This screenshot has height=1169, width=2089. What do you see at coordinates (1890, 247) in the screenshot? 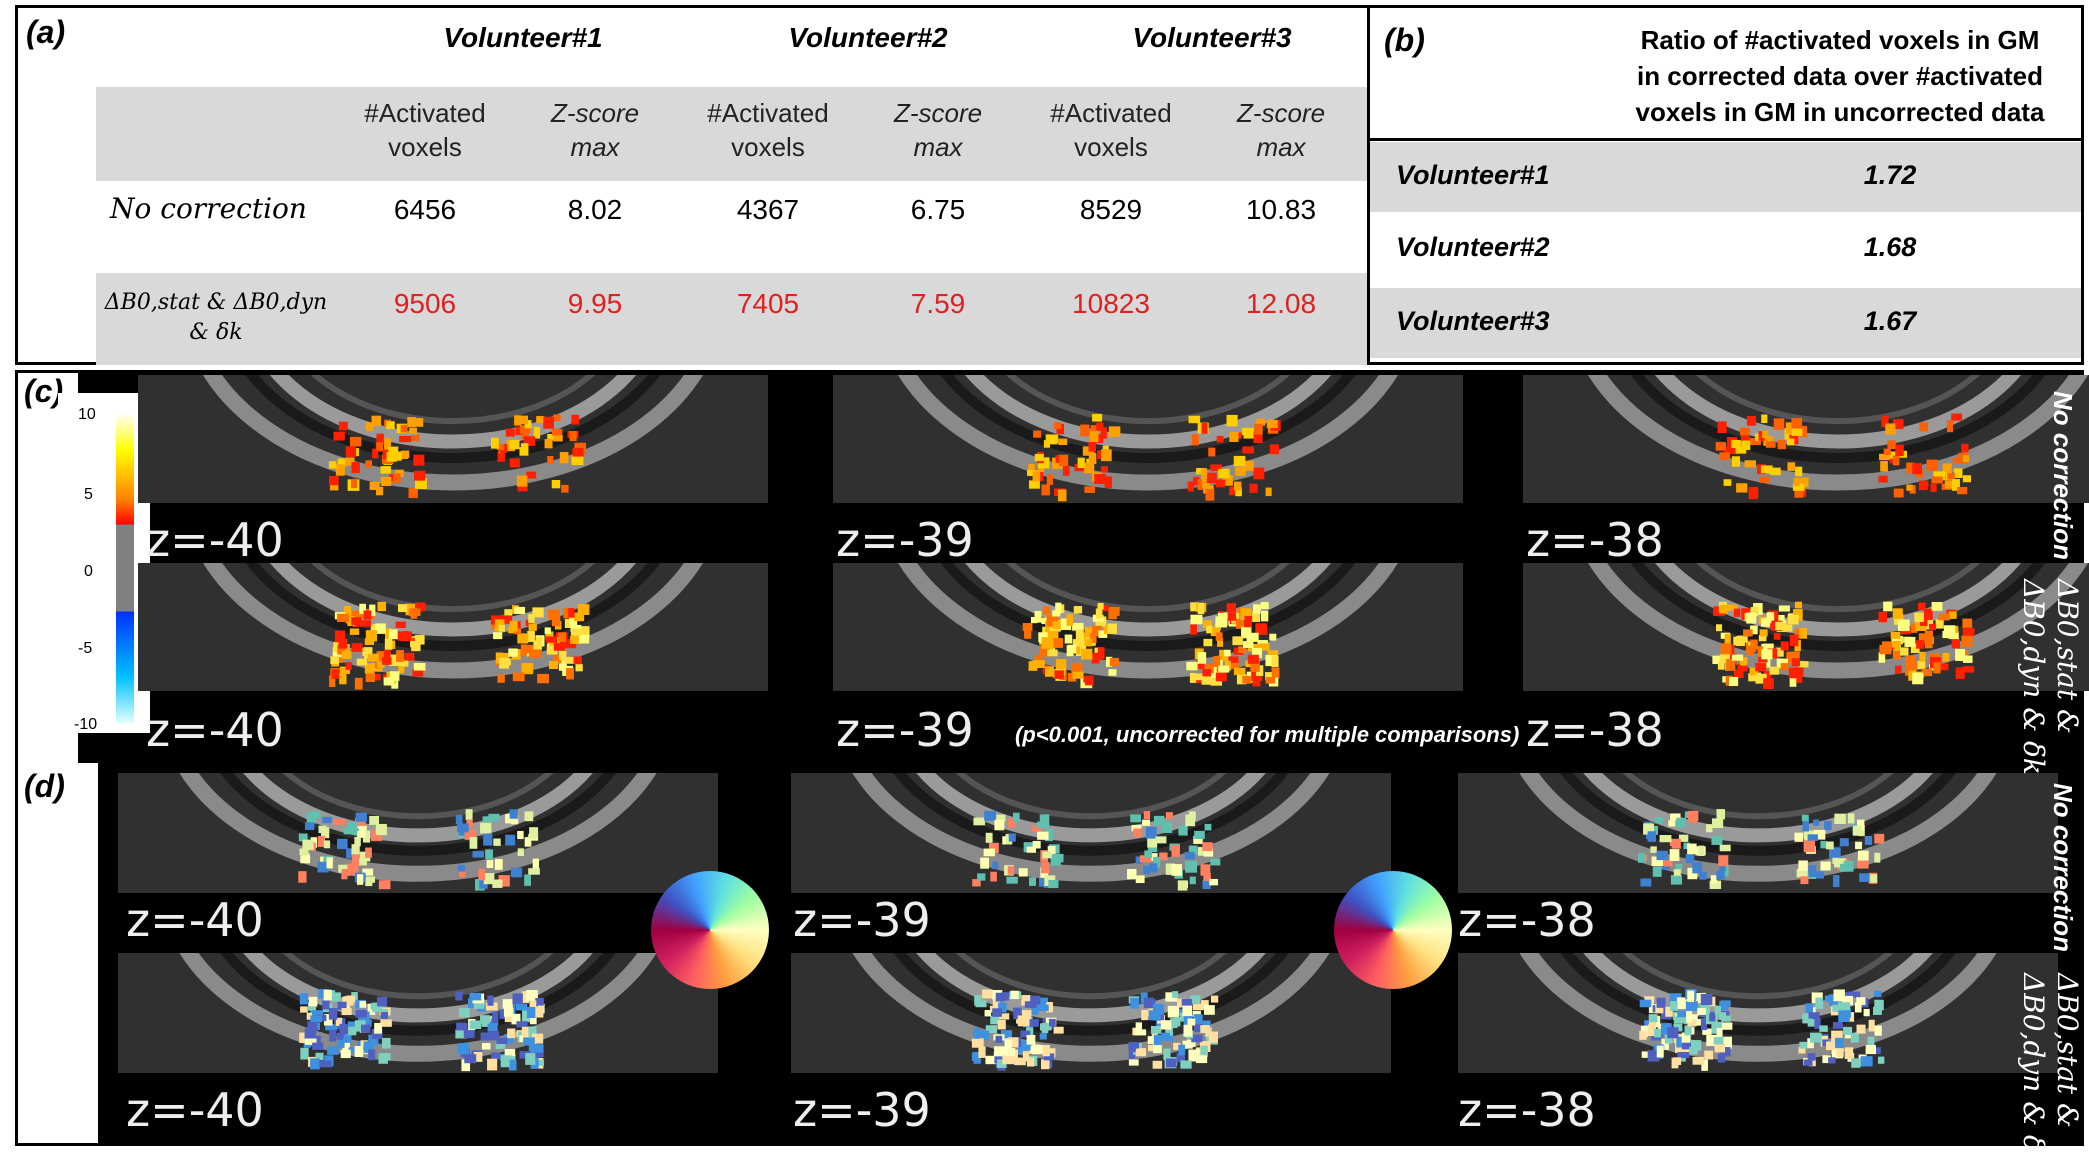
I see `ratio-value: 1.68` at bounding box center [1890, 247].